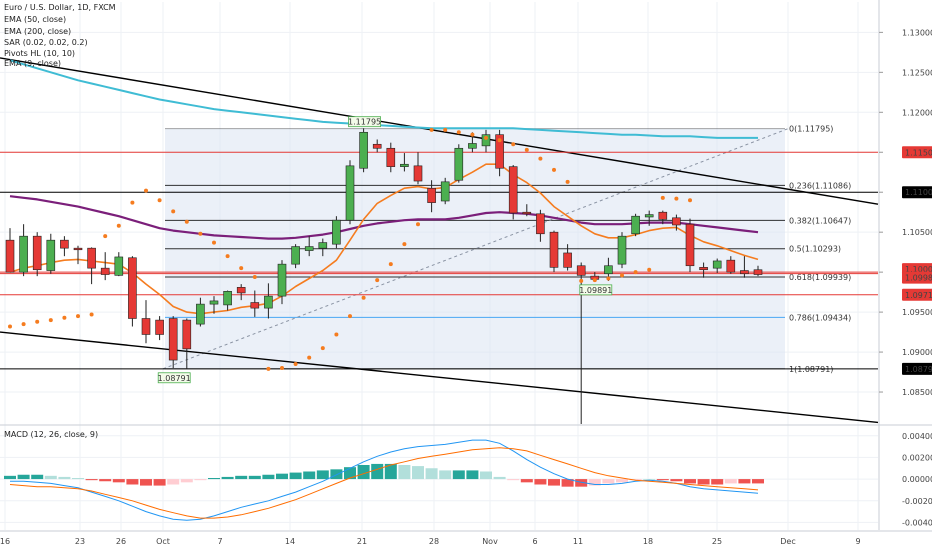 The height and width of the screenshot is (550, 932). I want to click on price-tick-label: 1.13000, so click(917, 32).